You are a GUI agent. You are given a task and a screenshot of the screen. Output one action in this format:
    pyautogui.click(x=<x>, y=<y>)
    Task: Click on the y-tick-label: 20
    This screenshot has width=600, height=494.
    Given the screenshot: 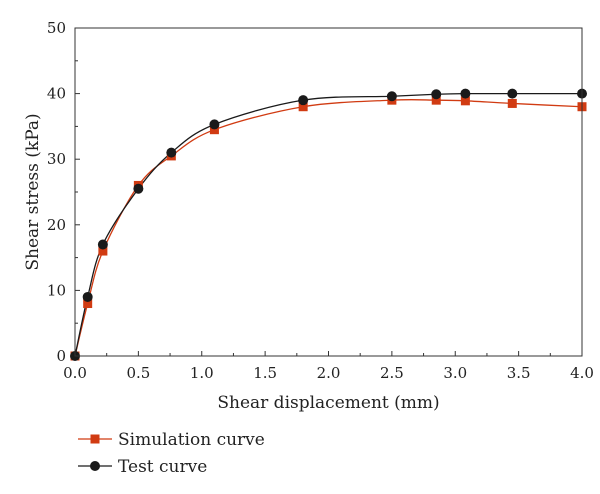 What is the action you would take?
    pyautogui.click(x=56, y=225)
    